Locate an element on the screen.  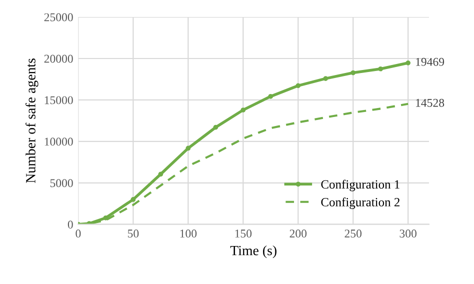
x-tick-label: 0 is located at coordinates (78, 234).